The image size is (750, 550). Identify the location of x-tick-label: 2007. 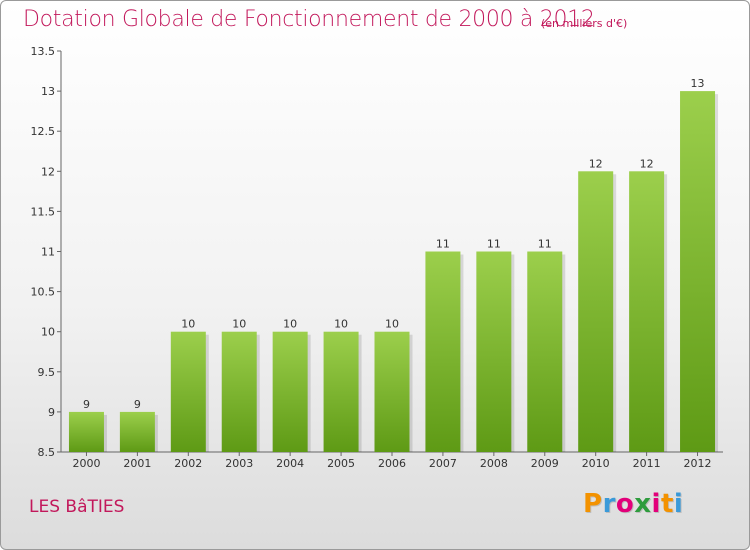
(443, 463).